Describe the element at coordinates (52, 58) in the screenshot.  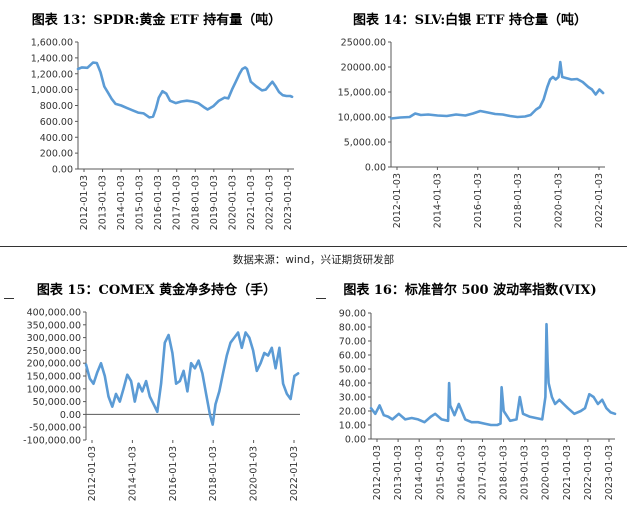
I see `y-tick-label: 1,400.00` at that location.